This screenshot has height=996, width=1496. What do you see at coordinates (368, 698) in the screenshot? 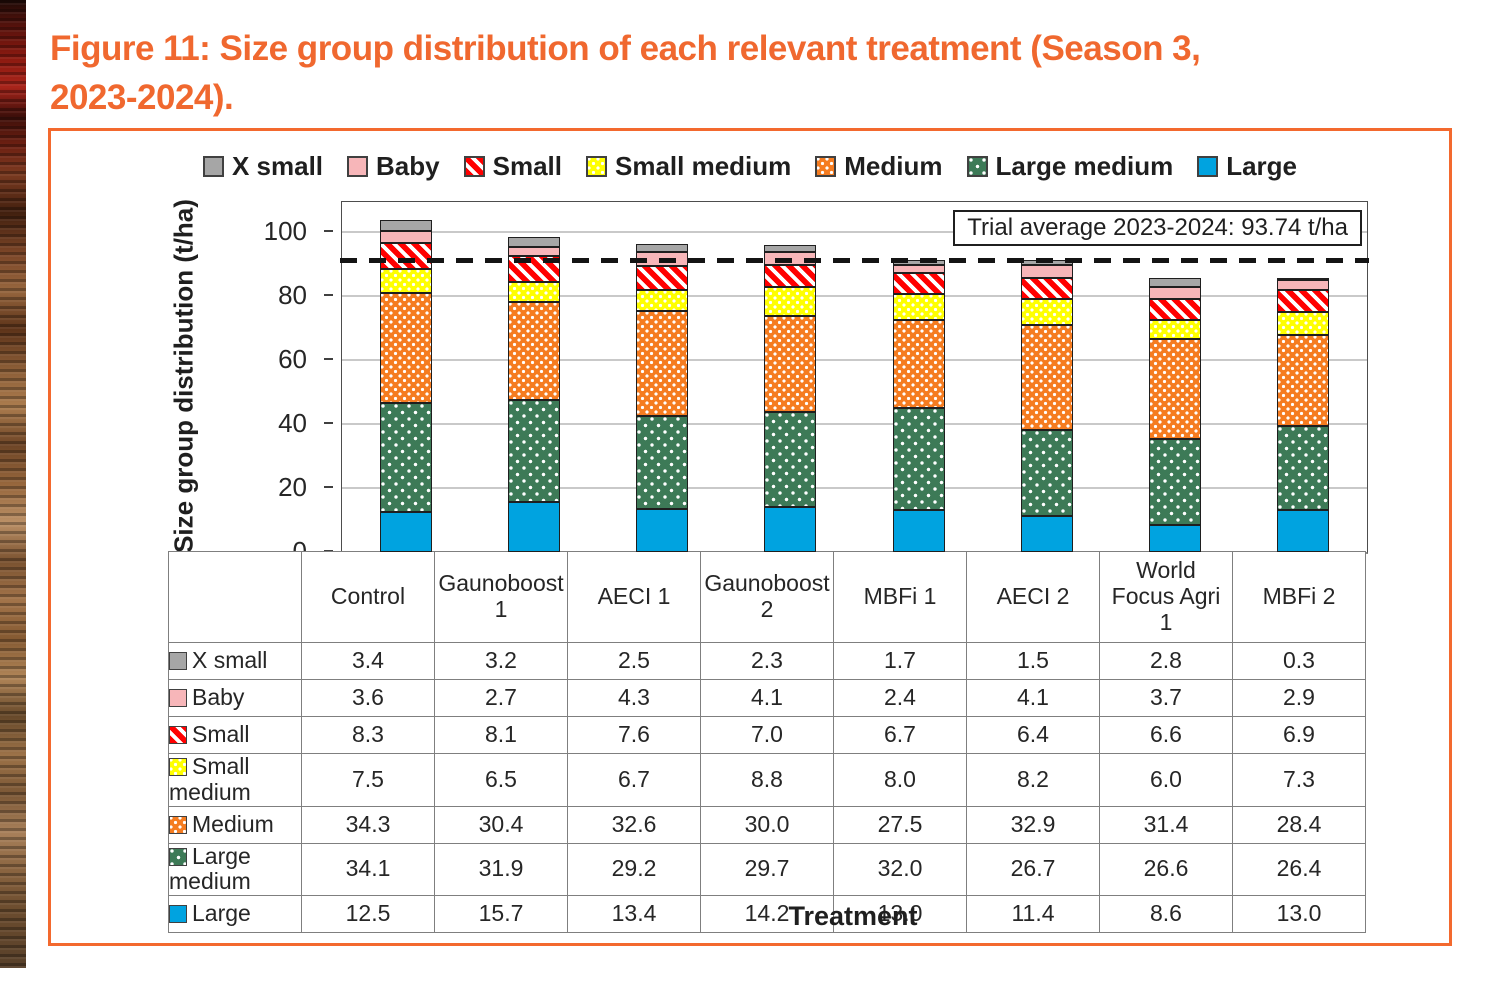
I see `value-baby-1: 3.6` at bounding box center [368, 698].